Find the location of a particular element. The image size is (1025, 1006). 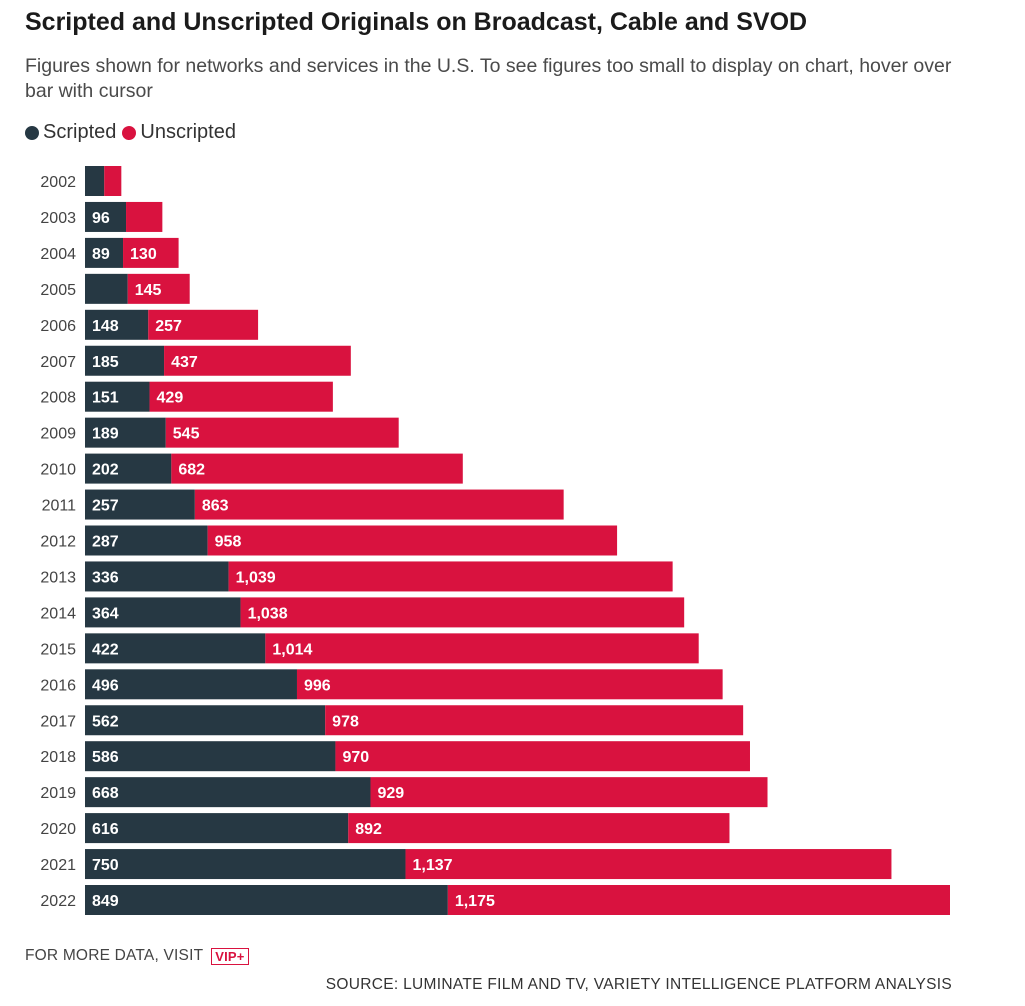

scripted-value-label: 257 is located at coordinates (105, 506).